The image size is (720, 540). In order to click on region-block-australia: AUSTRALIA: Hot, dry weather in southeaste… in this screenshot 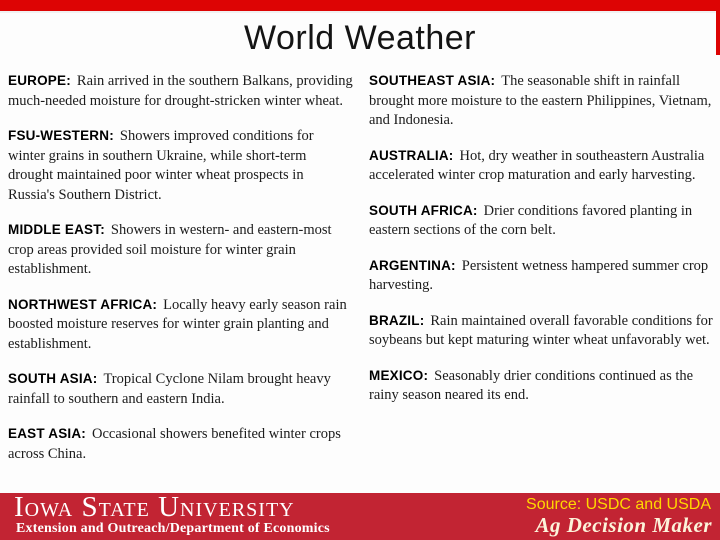, I will do `click(541, 166)`.